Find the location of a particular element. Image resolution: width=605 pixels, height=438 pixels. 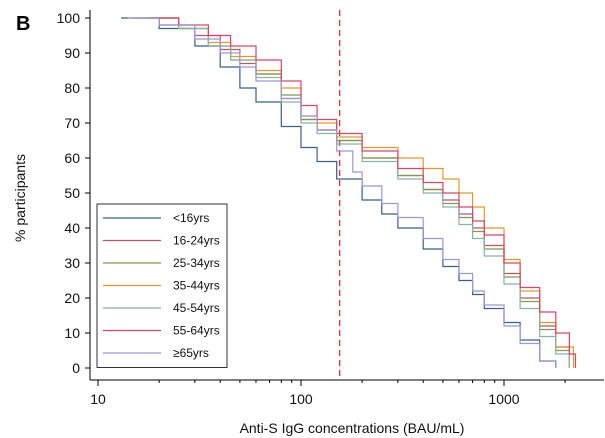

y-tick-label: 80 is located at coordinates (72, 88).